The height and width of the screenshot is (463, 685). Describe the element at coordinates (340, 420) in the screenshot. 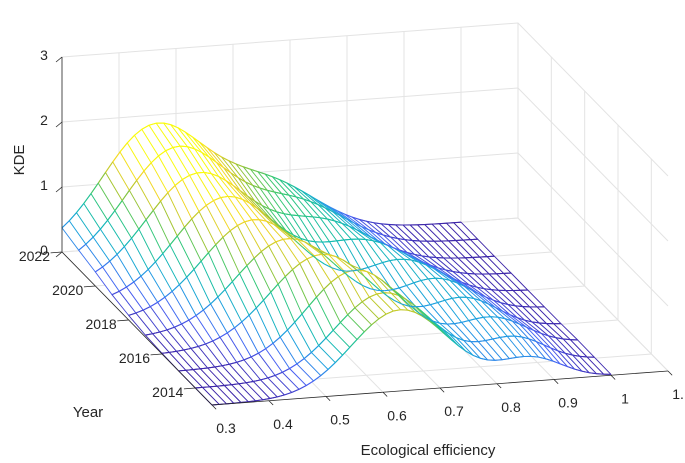

I see `x-tick-label: 0.5` at that location.